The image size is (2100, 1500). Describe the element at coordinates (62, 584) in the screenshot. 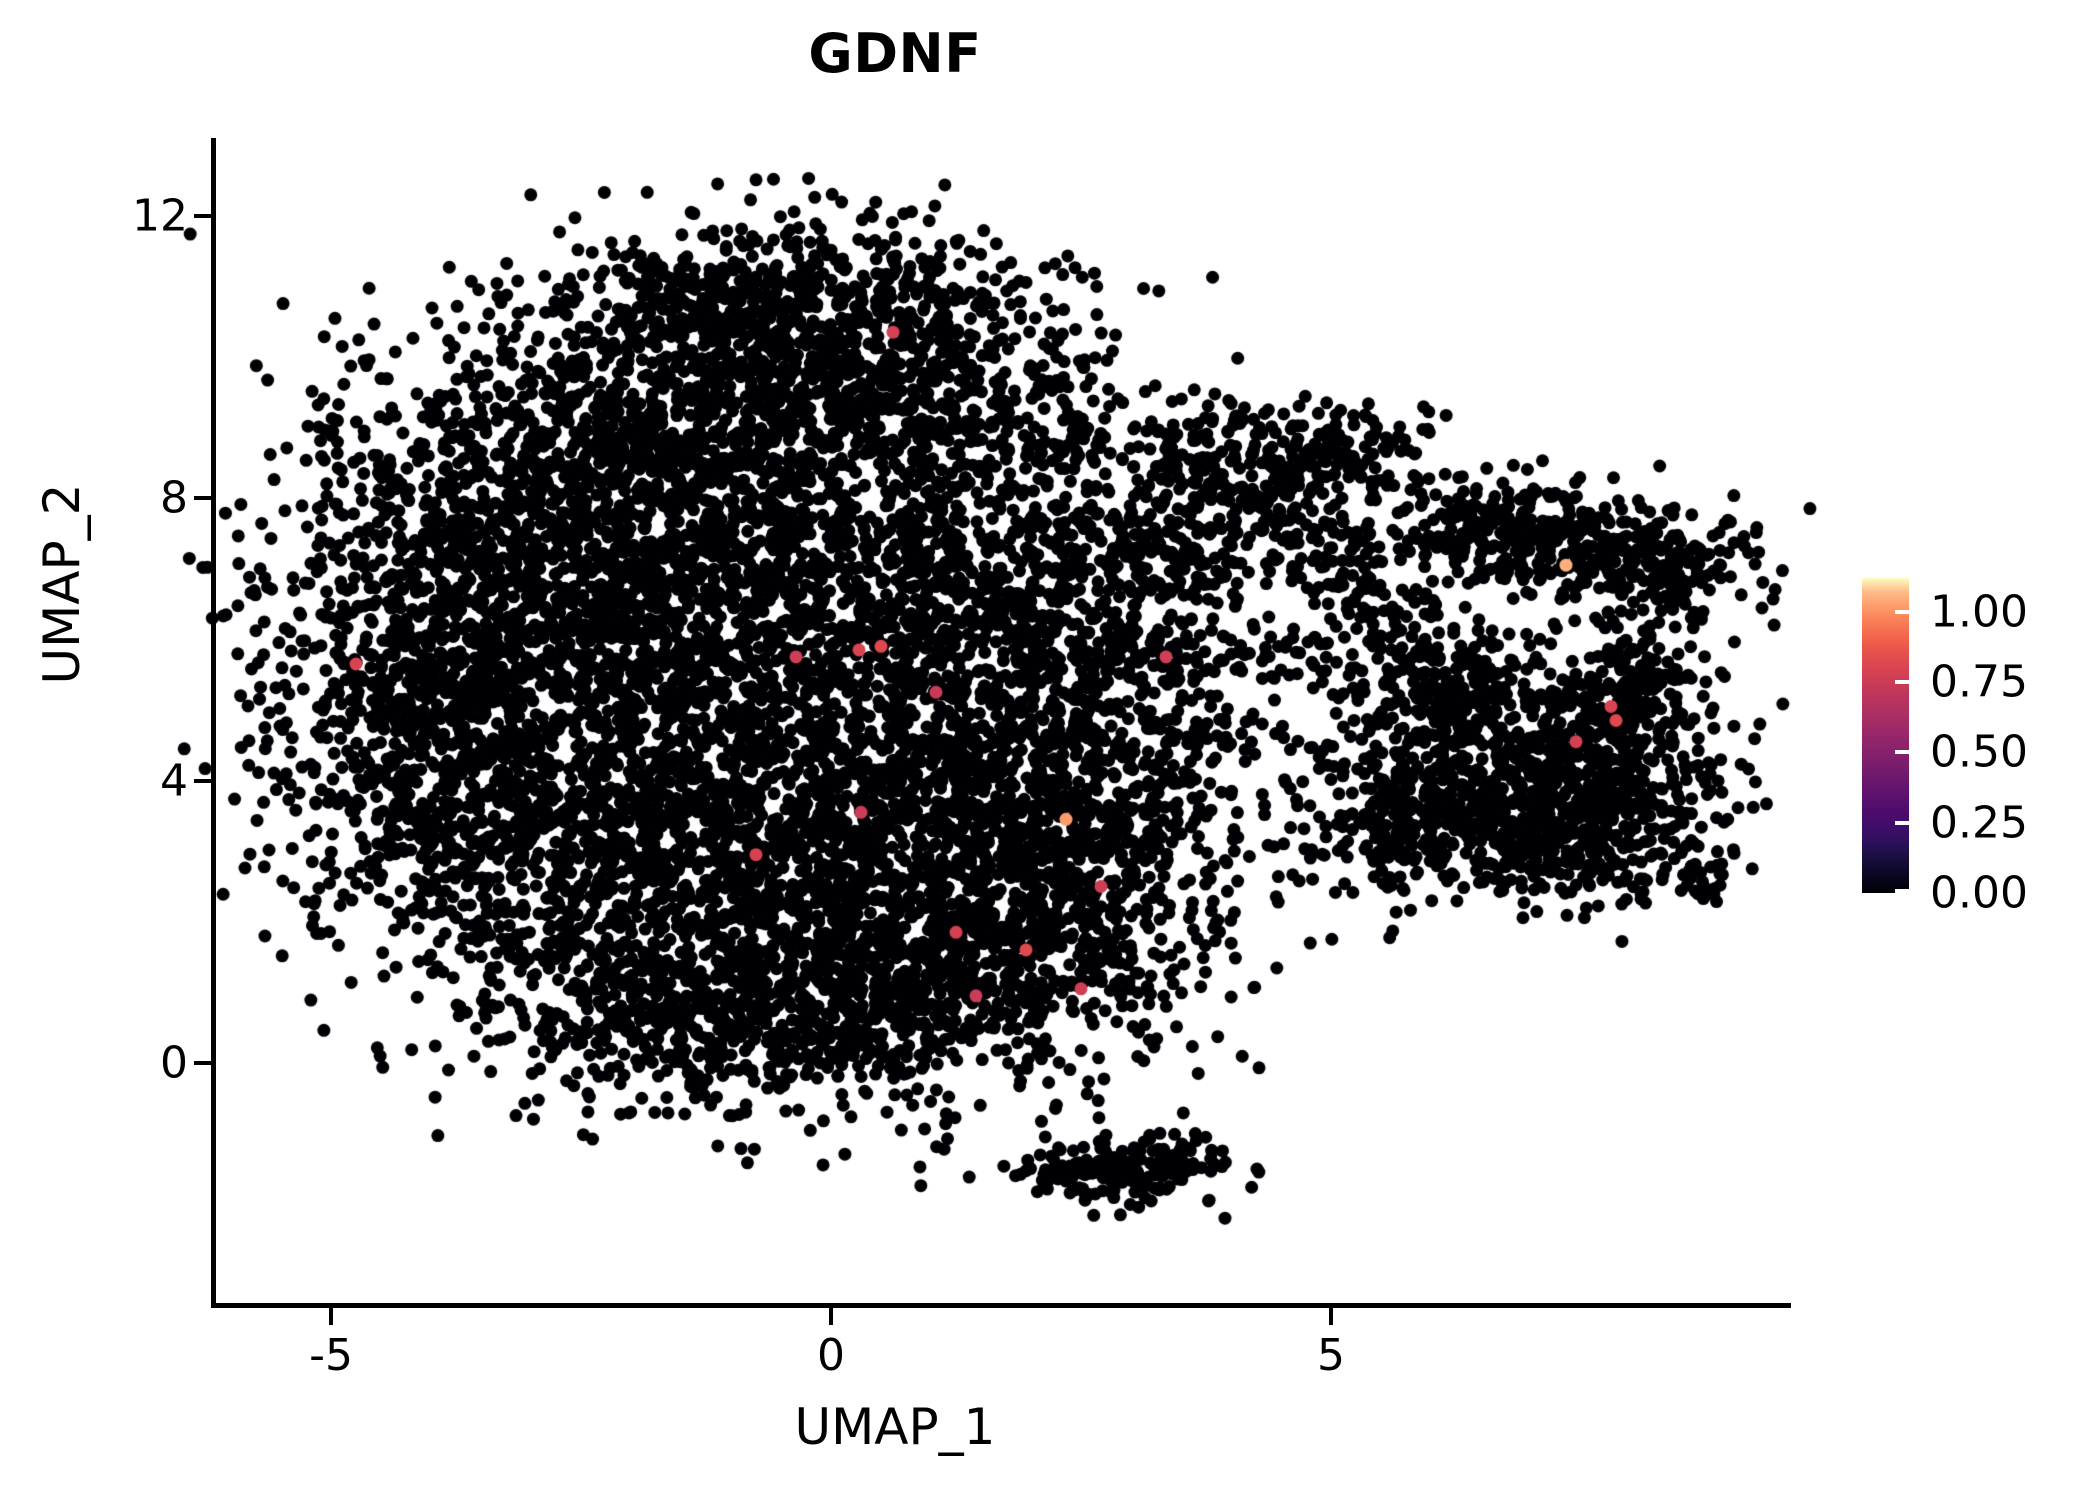

I see `y-axis-label: UMAP_2` at that location.